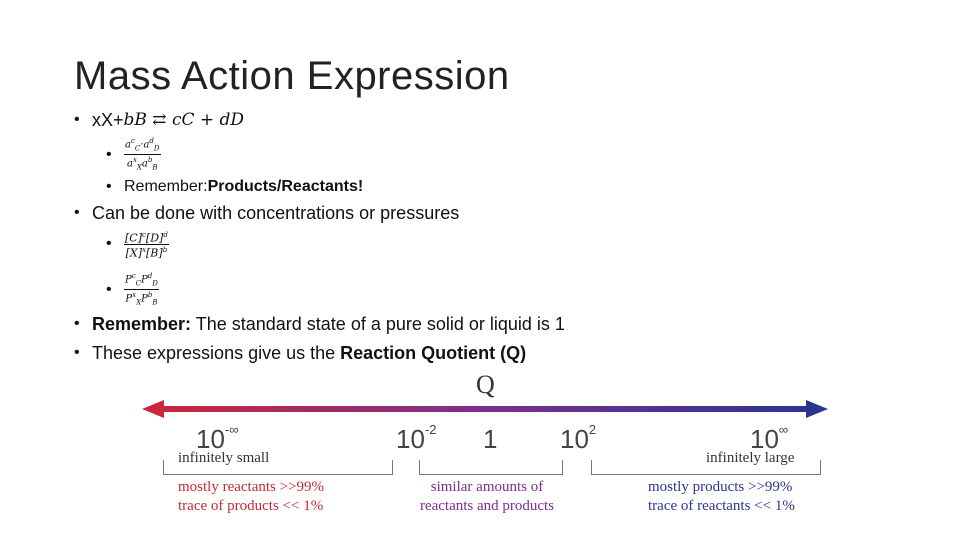 This screenshot has width=960, height=540. What do you see at coordinates (487, 487) in the screenshot?
I see `mid-desc-line1: similar amounts of` at bounding box center [487, 487].